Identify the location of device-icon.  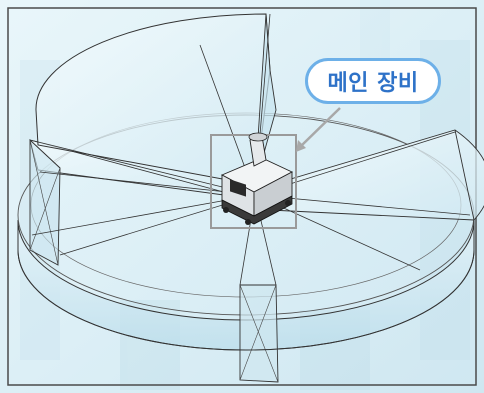
(257, 178).